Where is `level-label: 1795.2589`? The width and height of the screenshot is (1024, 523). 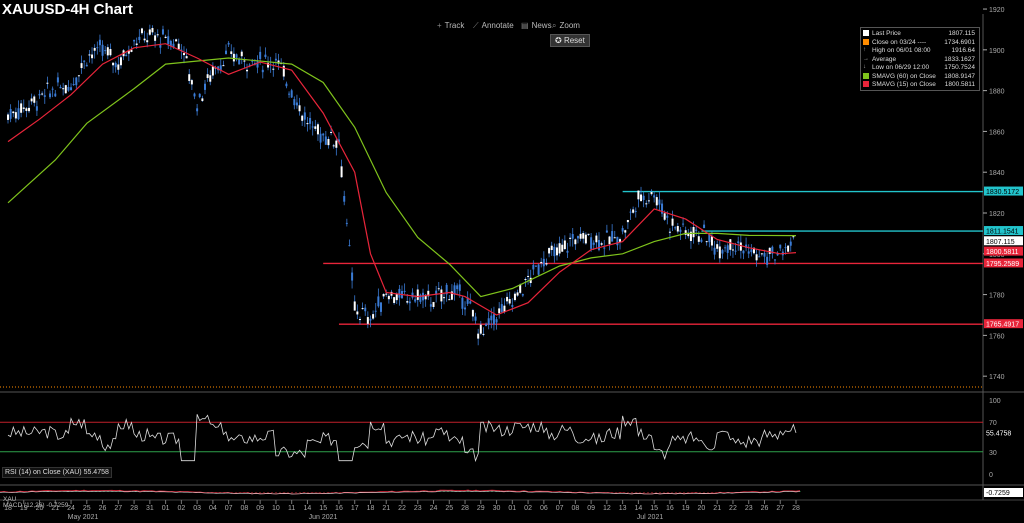
level-label: 1795.2589 is located at coordinates (1002, 264).